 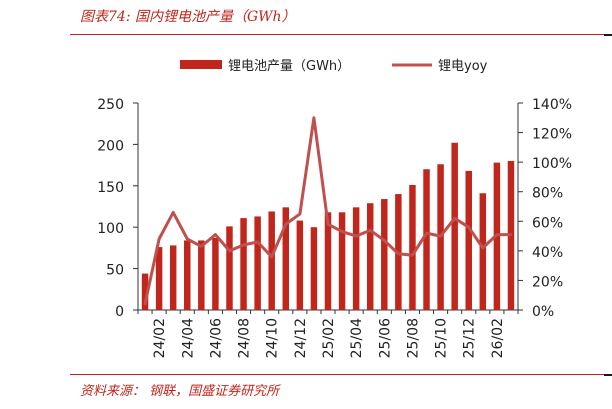 I want to click on right-edge-mark, so click(x=608, y=35).